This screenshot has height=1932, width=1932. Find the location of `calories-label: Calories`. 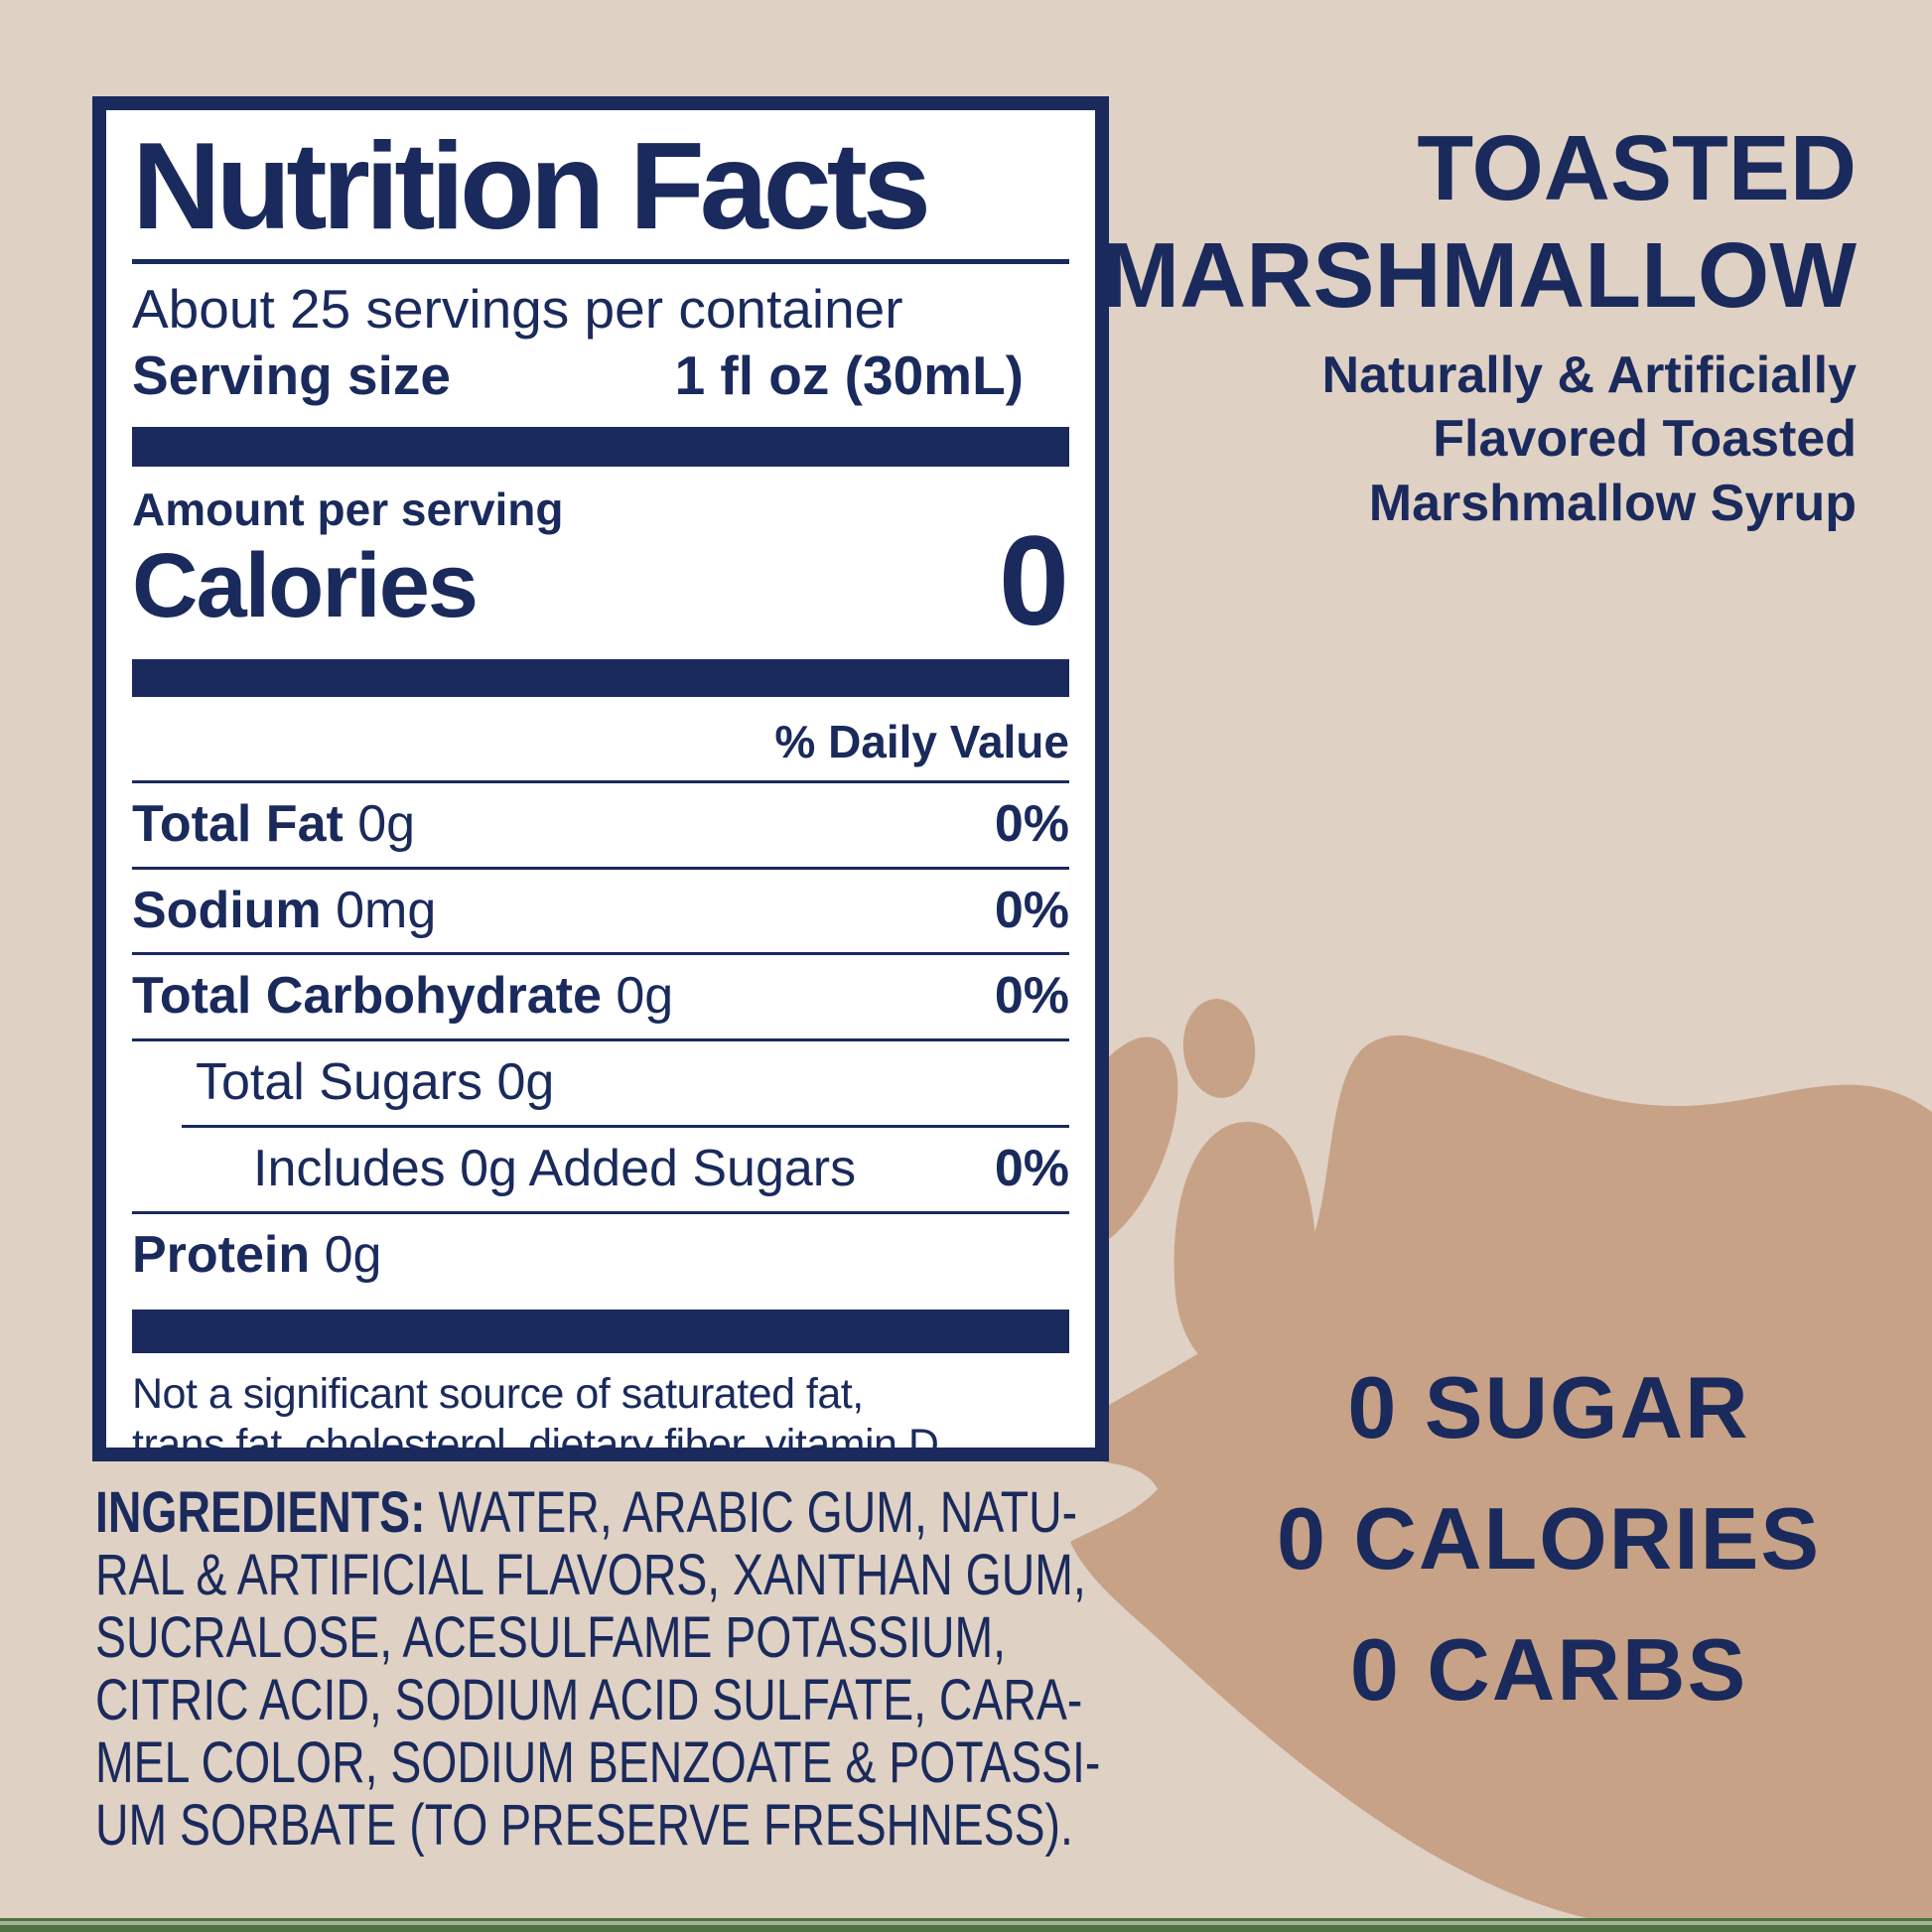

calories-label: Calories is located at coordinates (306, 585).